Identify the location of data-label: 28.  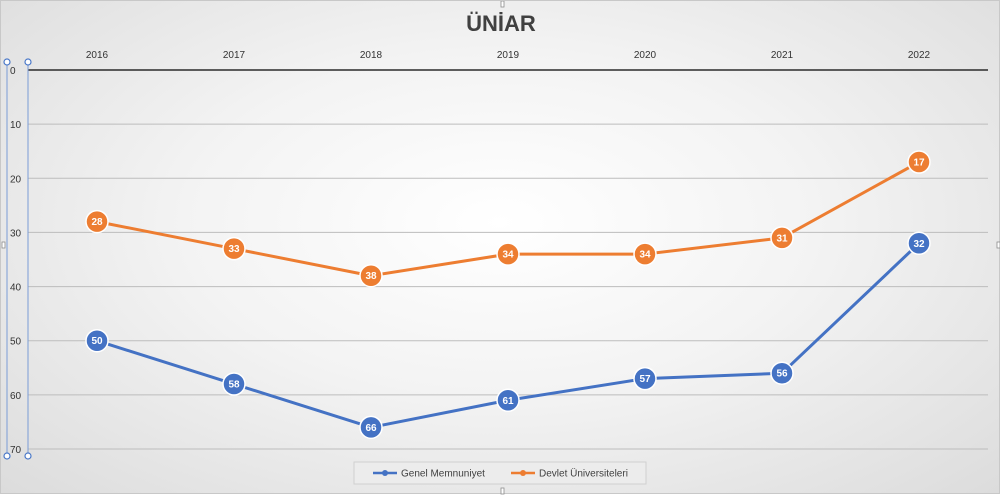
(97, 222).